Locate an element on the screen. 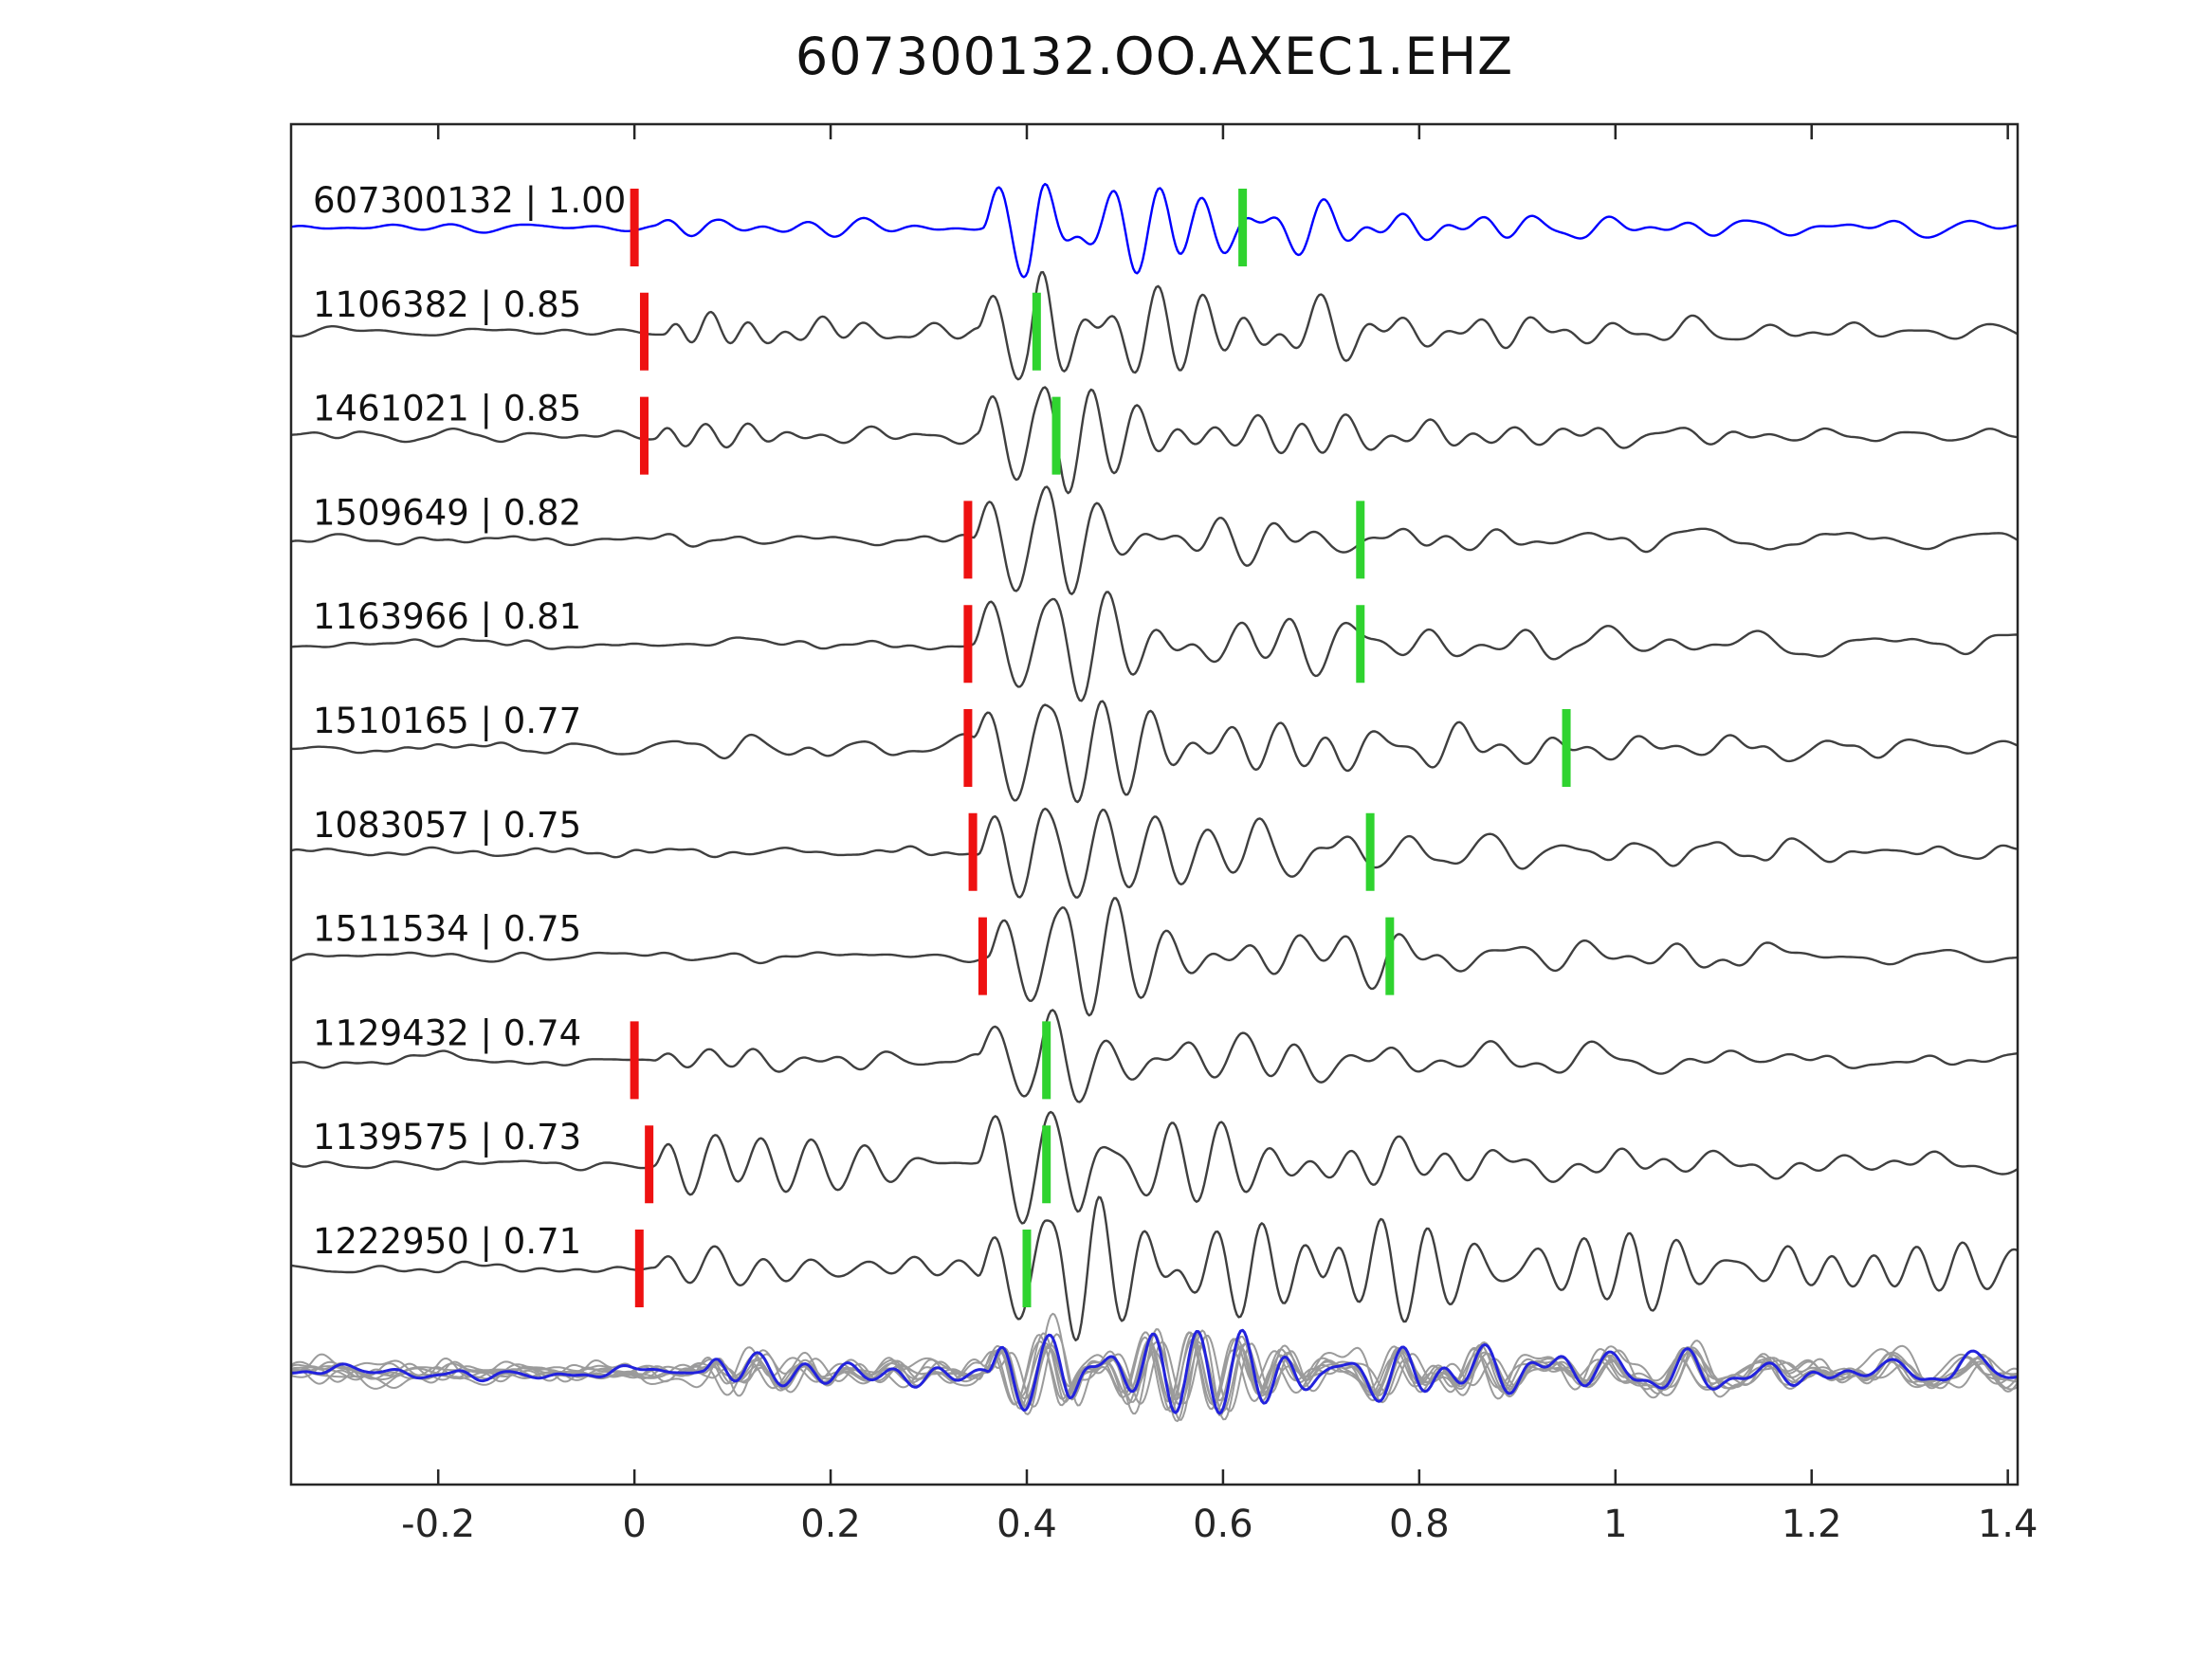  x-tick-label: 0.8 is located at coordinates (1419, 1524).